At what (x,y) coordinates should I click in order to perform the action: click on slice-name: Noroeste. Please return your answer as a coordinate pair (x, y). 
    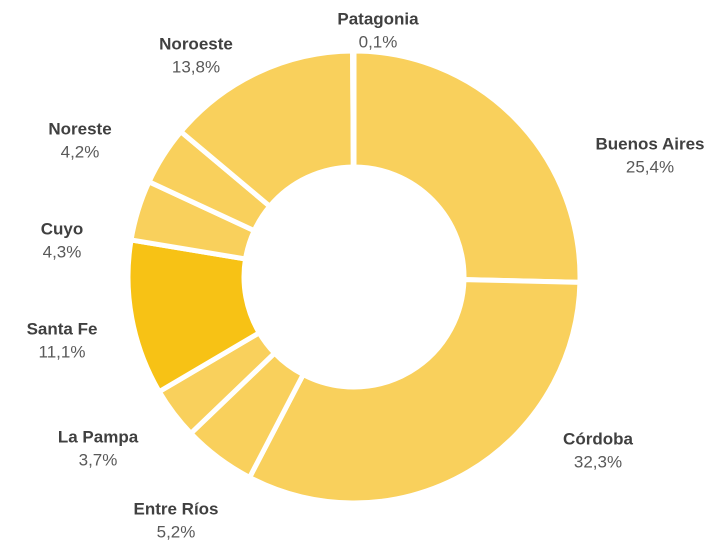
    Looking at the image, I should click on (196, 43).